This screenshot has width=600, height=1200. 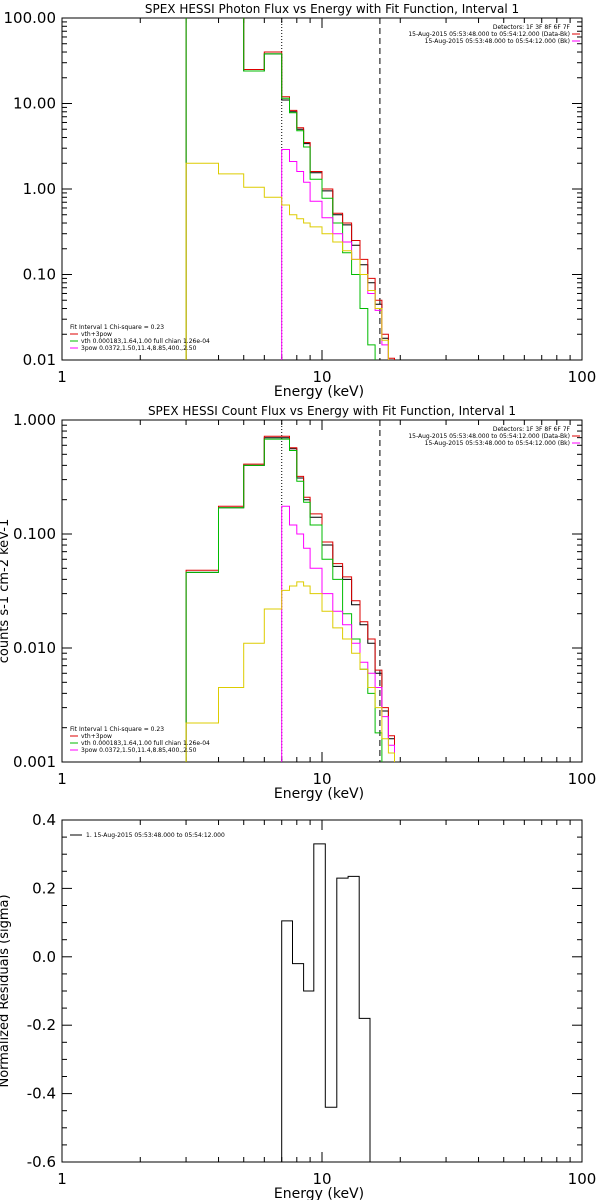 What do you see at coordinates (30, 18) in the screenshot?
I see `y-tick-label: 100.00` at bounding box center [30, 18].